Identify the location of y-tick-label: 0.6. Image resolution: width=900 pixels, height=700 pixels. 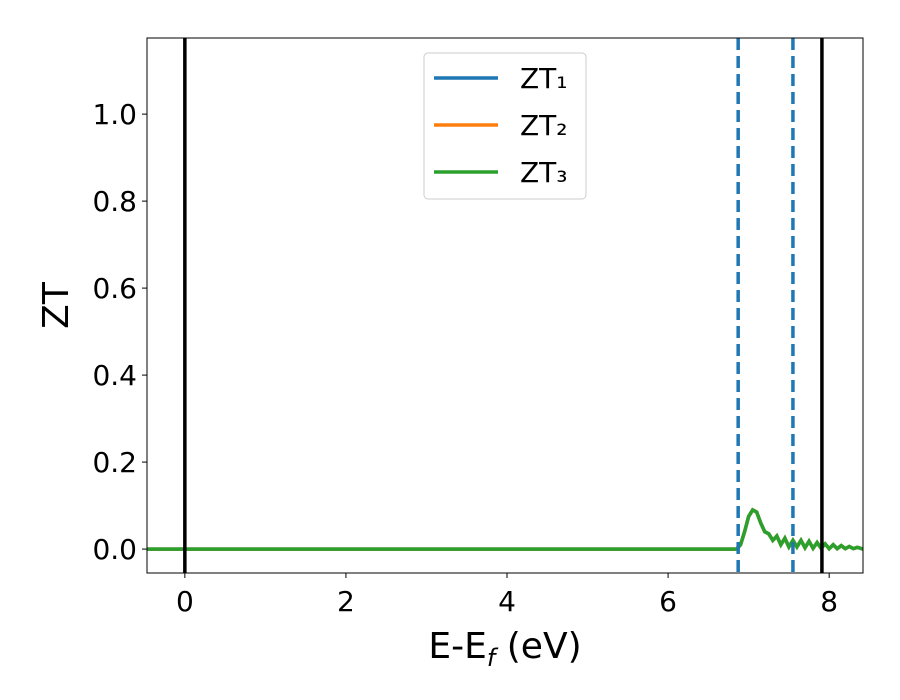
(114, 288).